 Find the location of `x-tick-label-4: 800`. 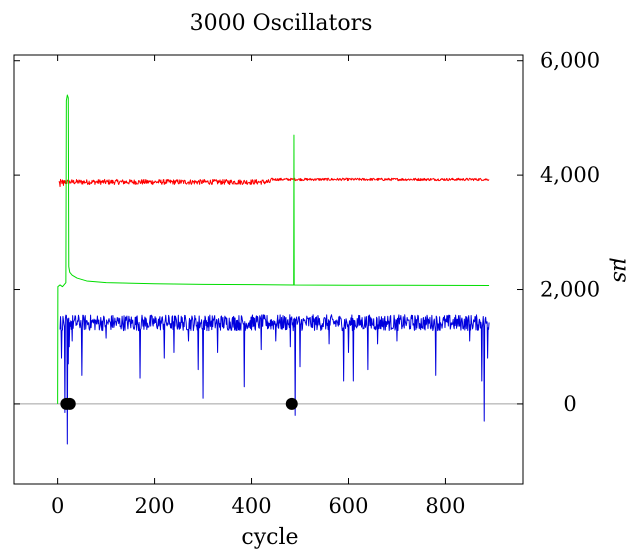

x-tick-label-4: 800 is located at coordinates (445, 506).